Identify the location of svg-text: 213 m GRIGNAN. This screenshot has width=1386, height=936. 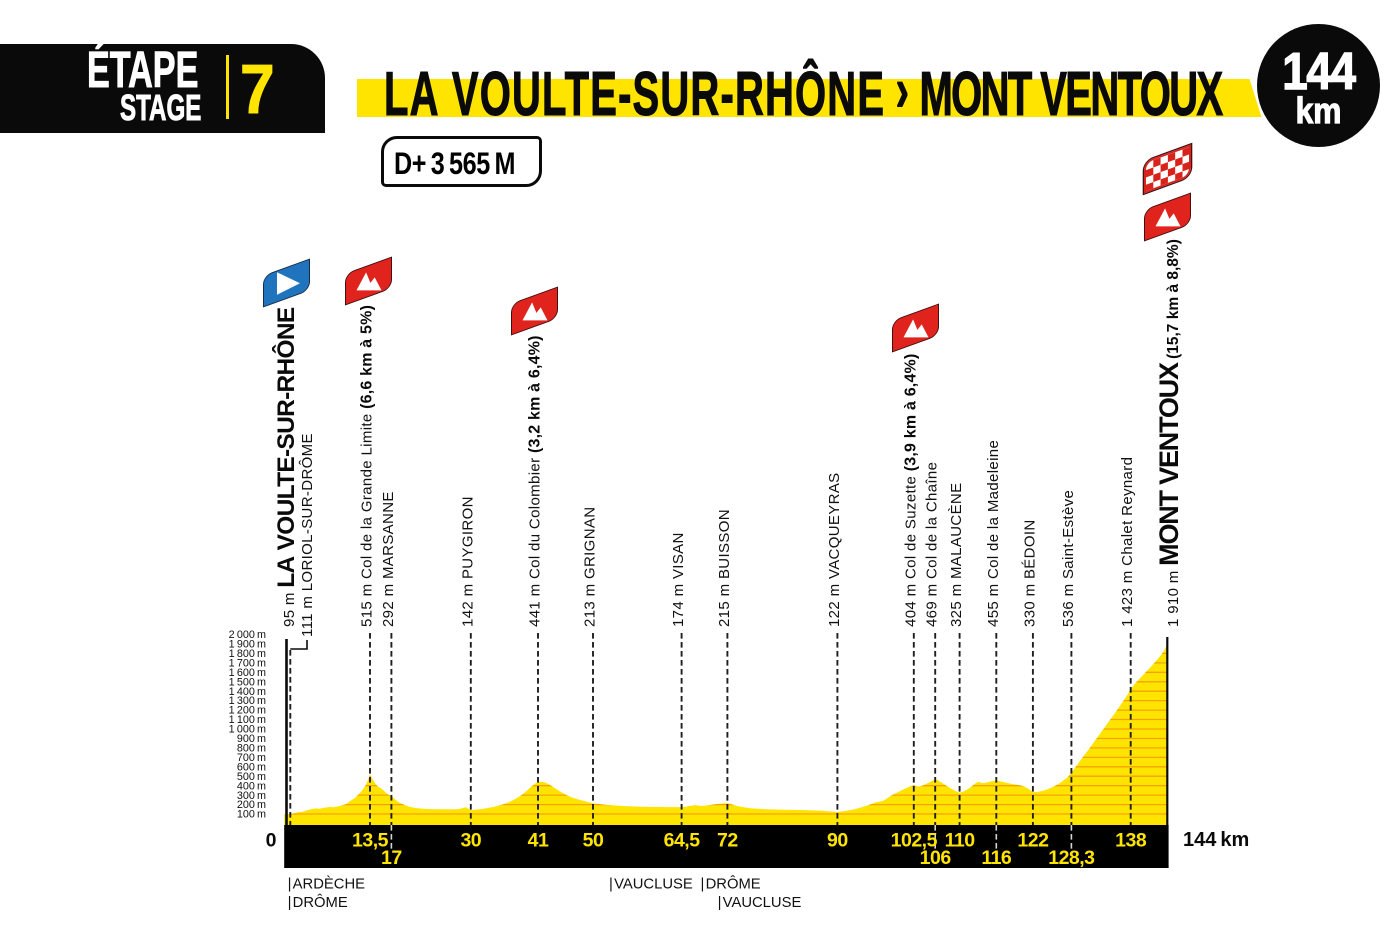
(590, 567).